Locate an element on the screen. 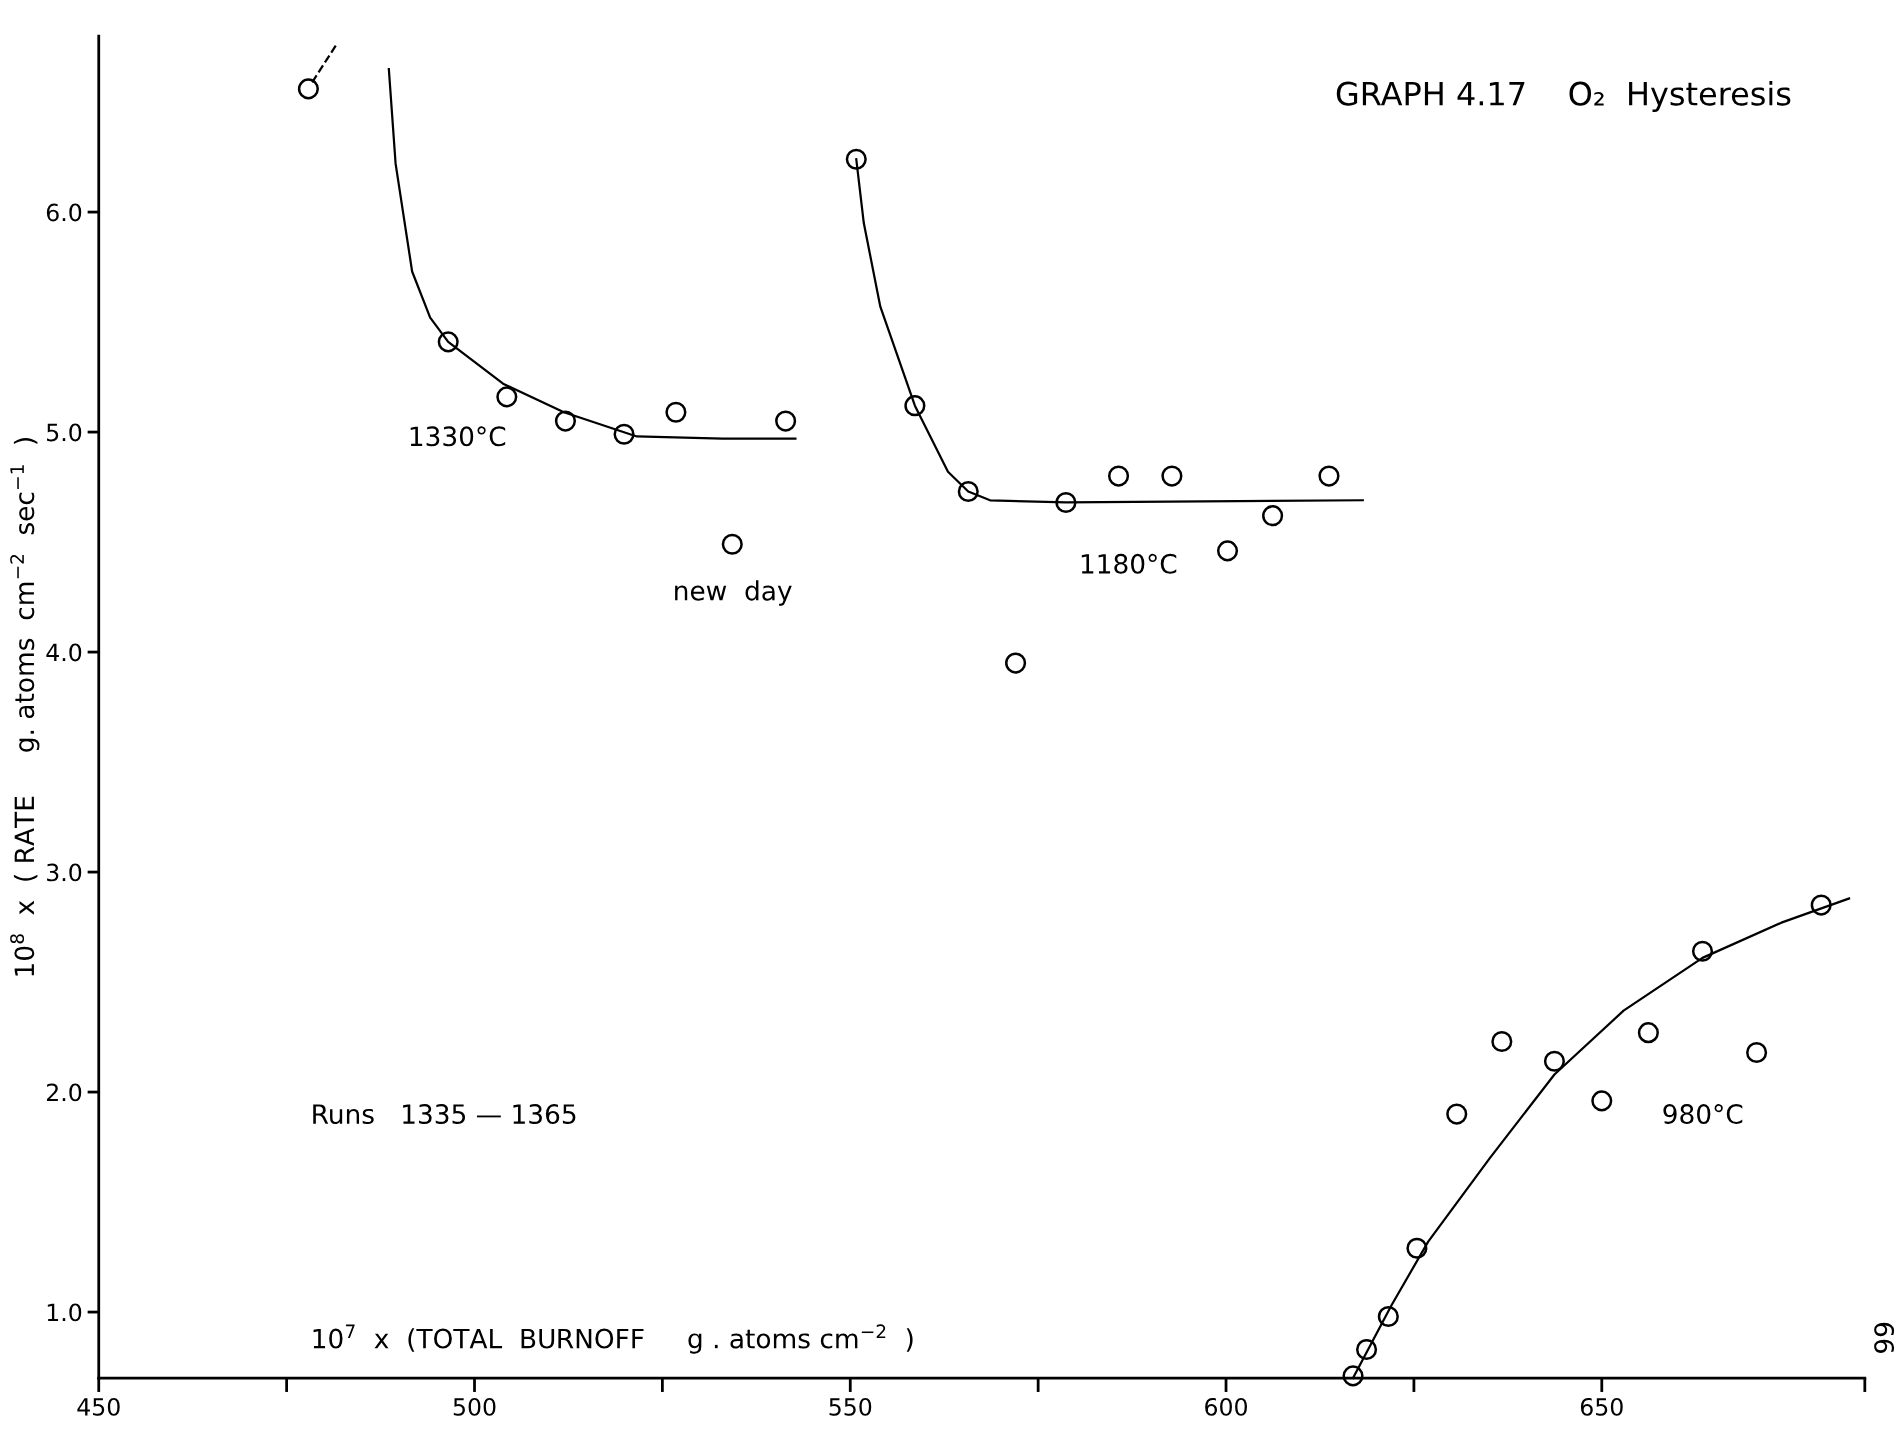 This screenshot has height=1443, width=1899. x-tick-label: 600 is located at coordinates (1226, 1406).